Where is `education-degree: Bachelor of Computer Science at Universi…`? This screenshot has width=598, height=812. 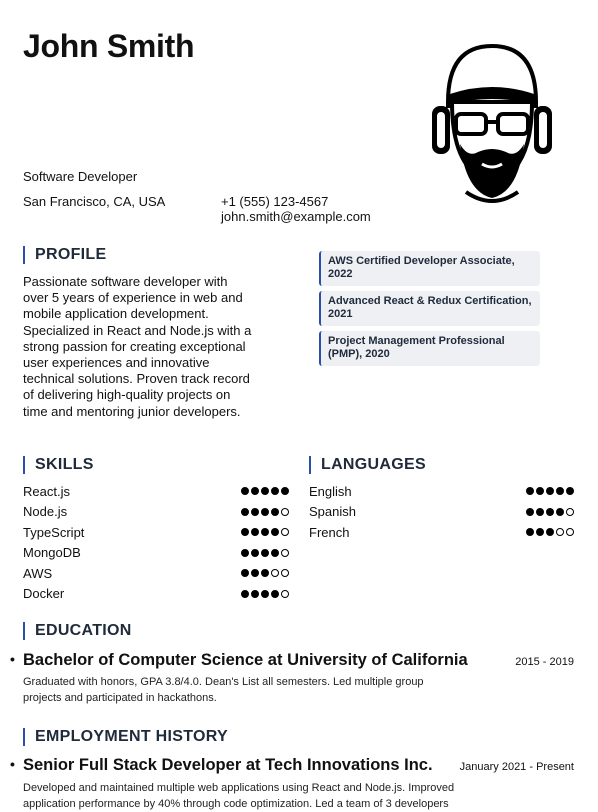
education-degree: Bachelor of Computer Science at Universi… is located at coordinates (239, 660).